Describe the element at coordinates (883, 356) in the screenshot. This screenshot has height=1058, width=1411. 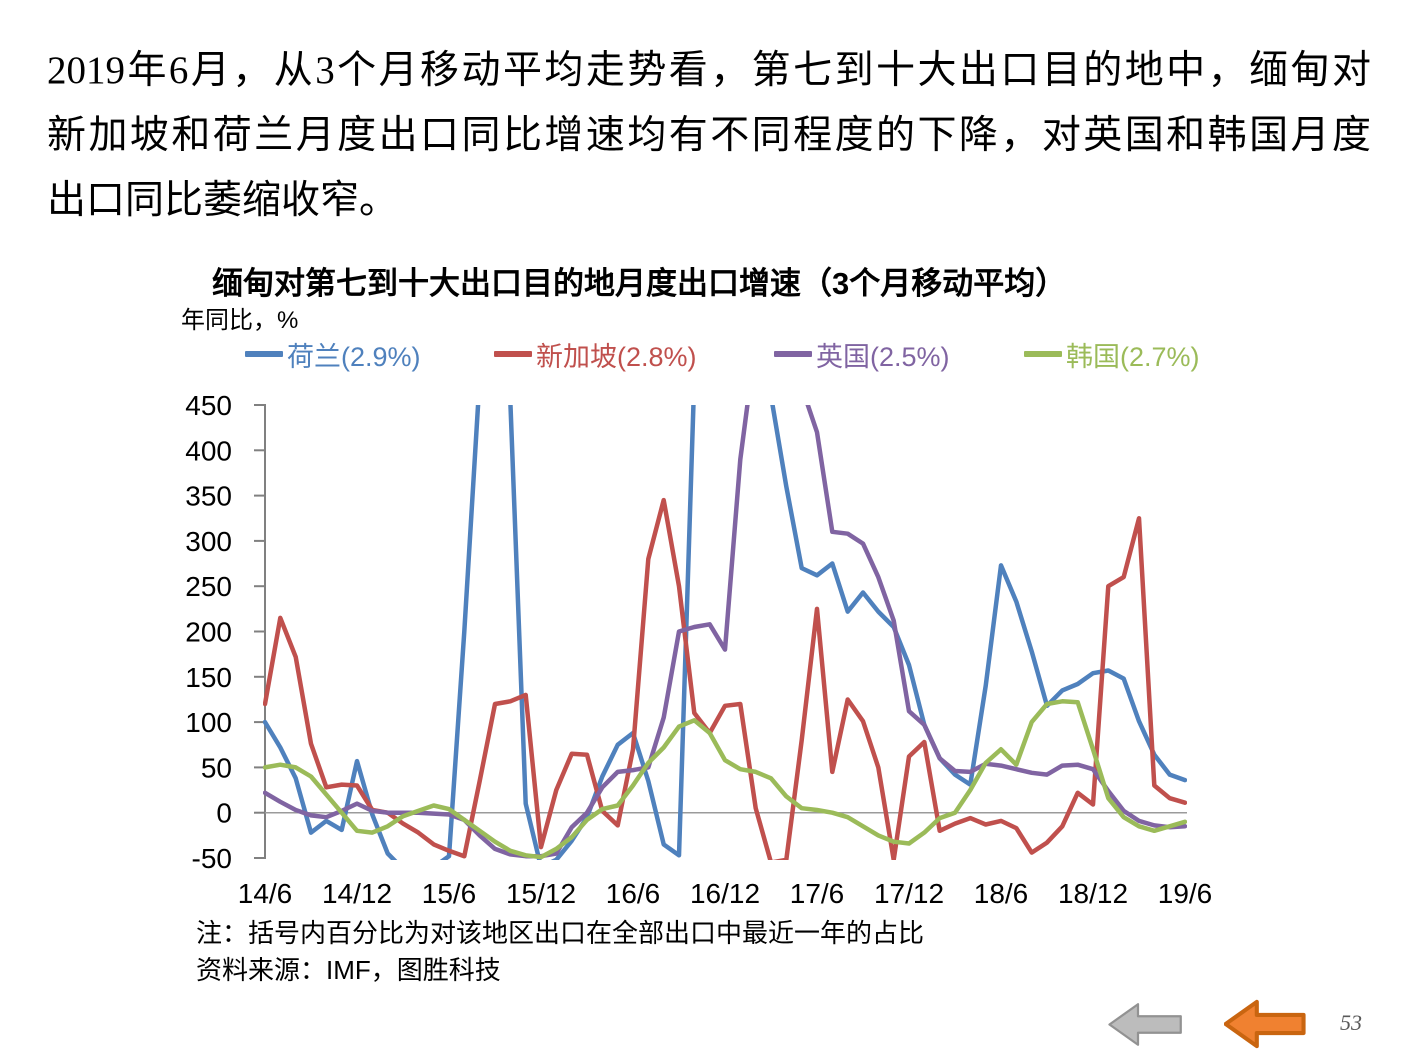
I see `legend-label-uk: 英国(2.5%)` at that location.